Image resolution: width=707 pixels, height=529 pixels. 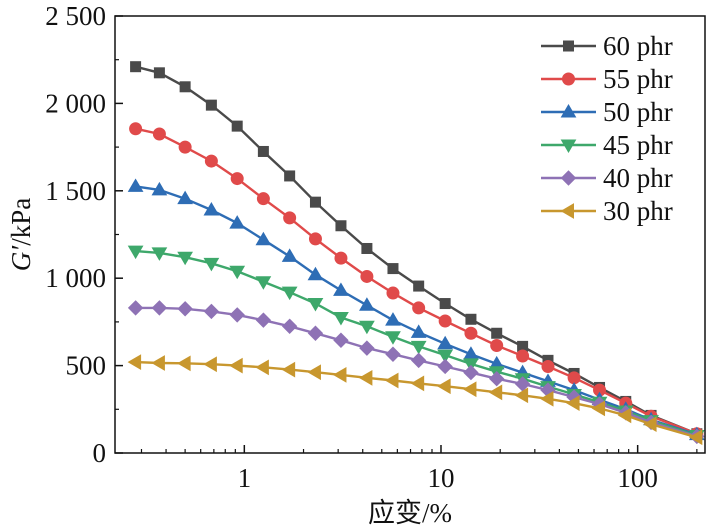 I want to click on x-tick-label: 1, so click(x=245, y=478).